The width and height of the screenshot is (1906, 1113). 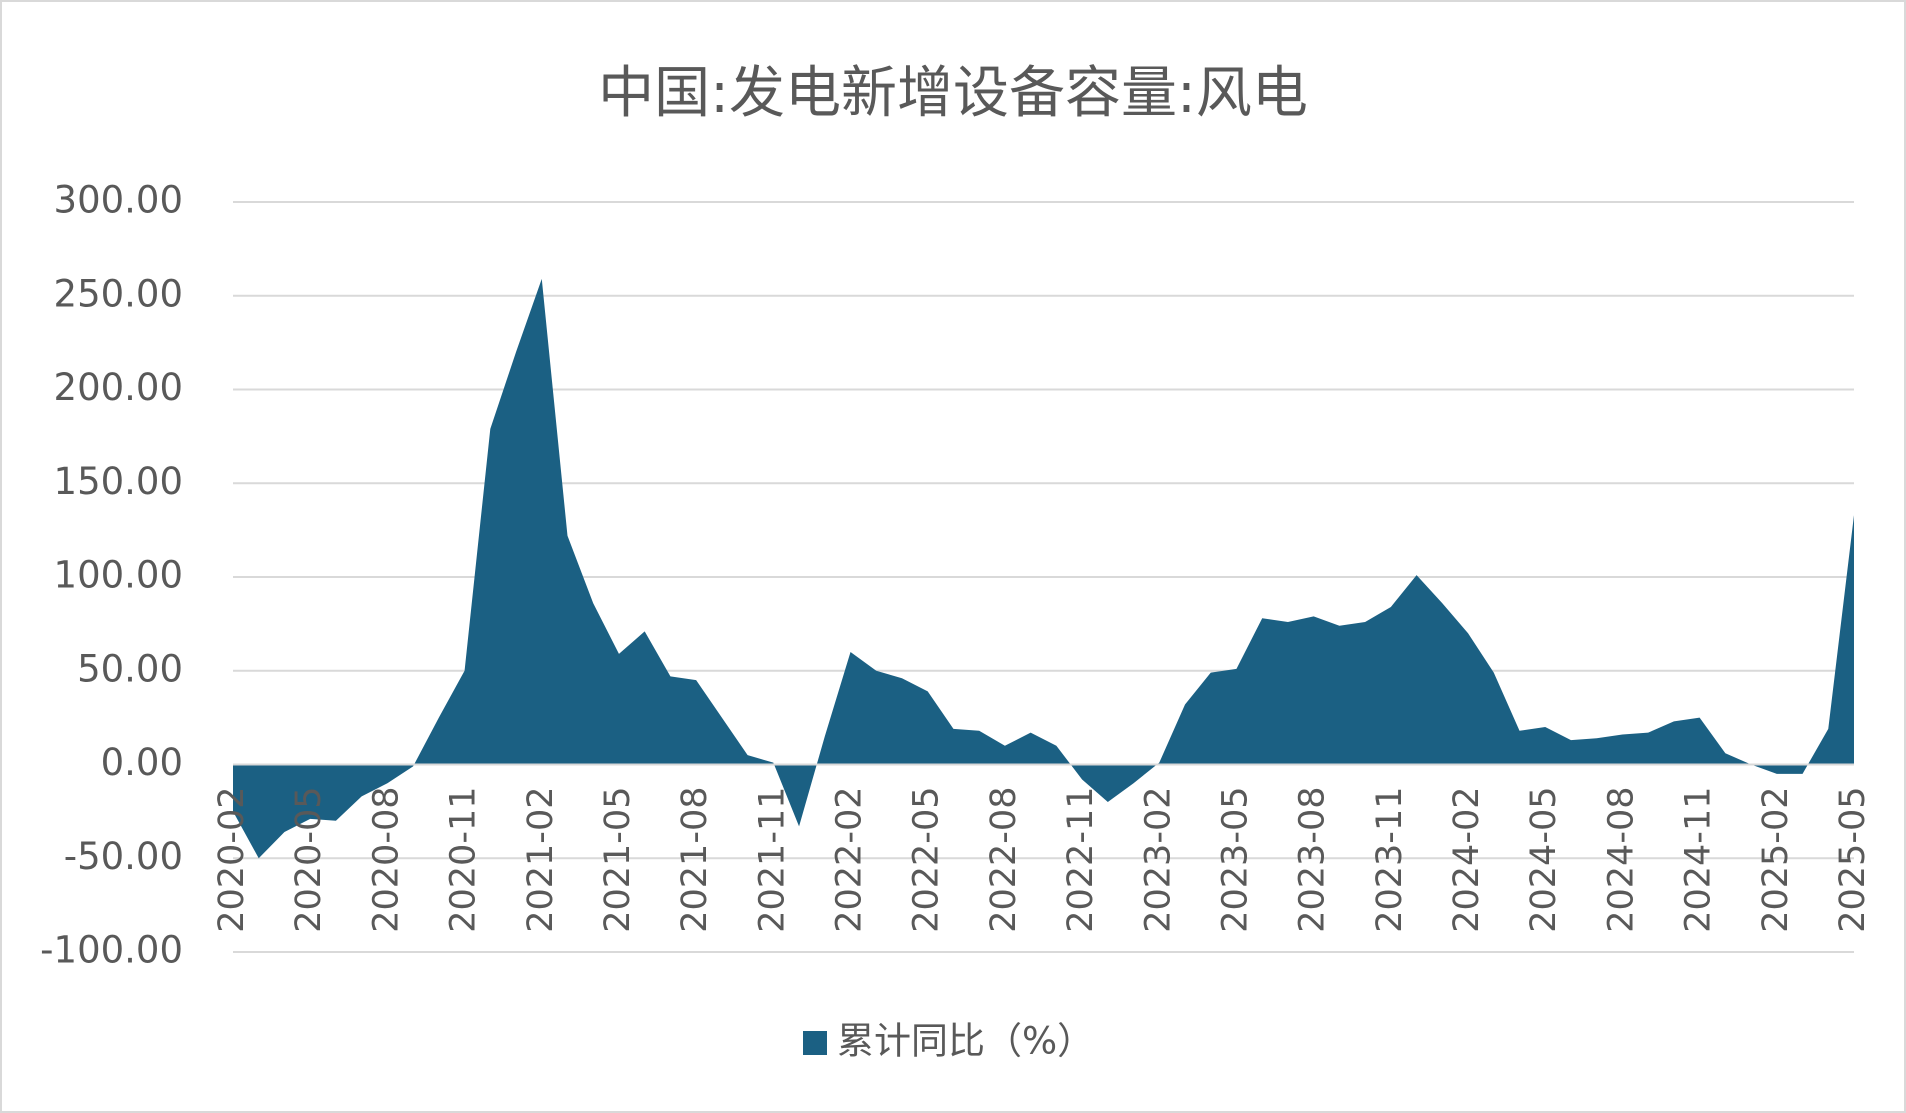 I want to click on y-tick-label: 200.00, so click(x=118, y=387).